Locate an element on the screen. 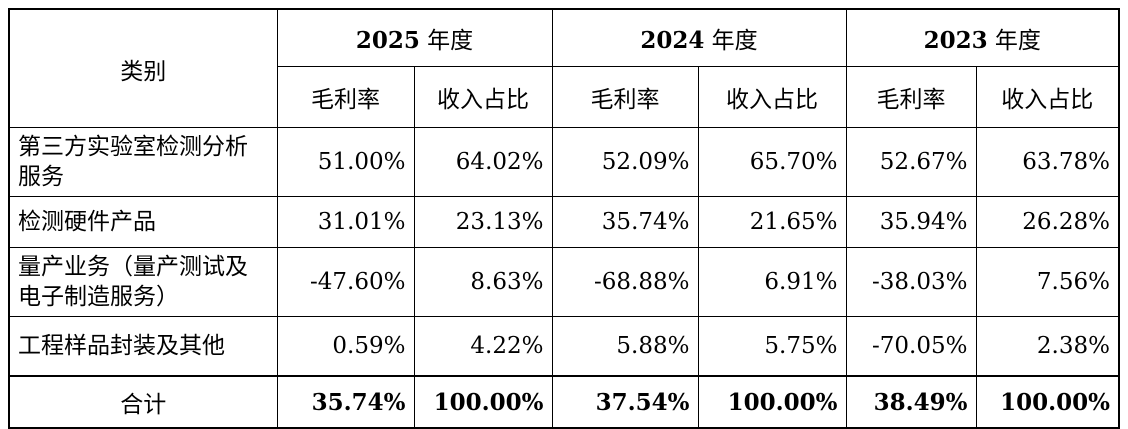 This screenshot has height=429, width=1128. year-header-2024: 2024 年度 is located at coordinates (699, 37).